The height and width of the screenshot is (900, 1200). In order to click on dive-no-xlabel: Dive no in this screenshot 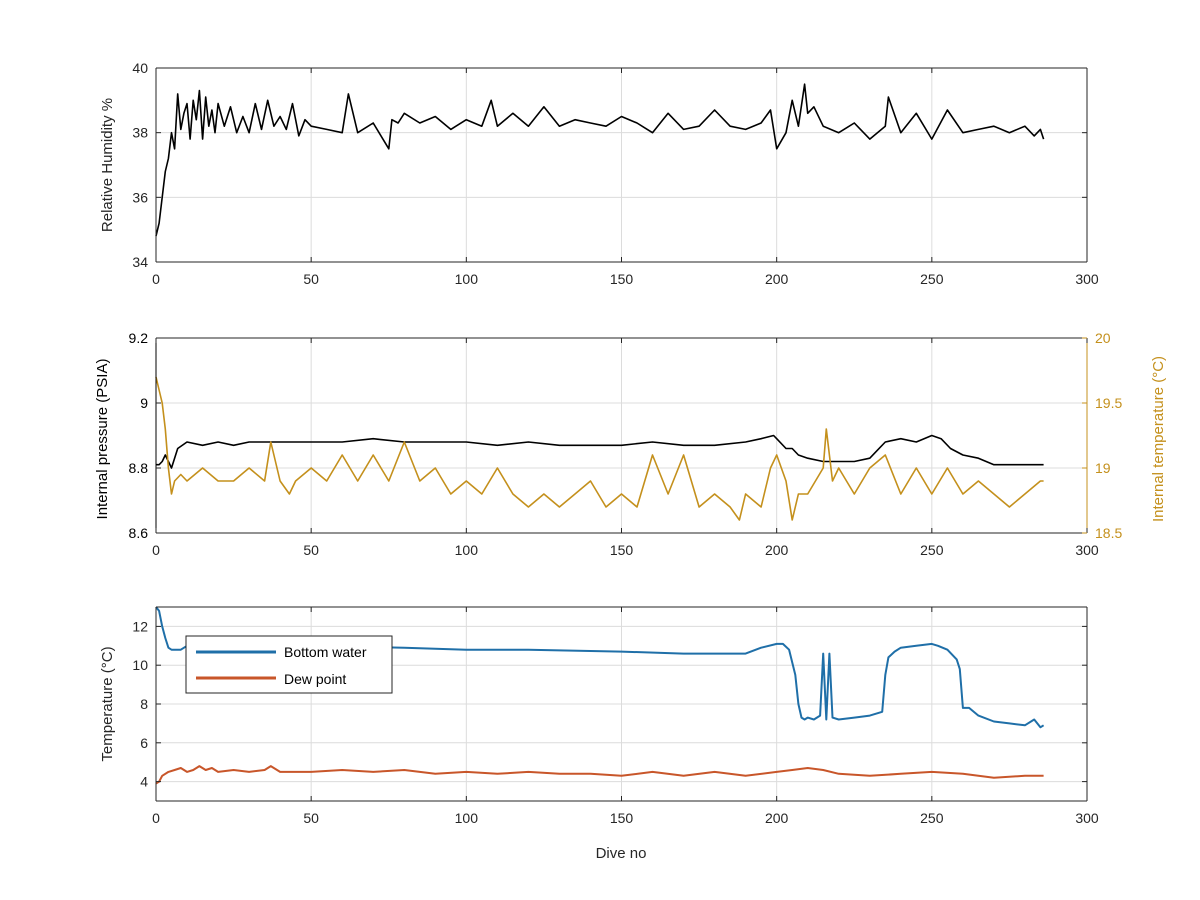, I will do `click(621, 853)`.